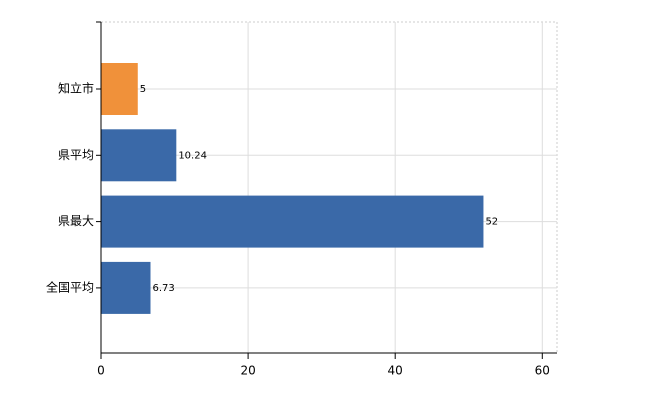  What do you see at coordinates (491, 222) in the screenshot?
I see `value-label: 52` at bounding box center [491, 222].